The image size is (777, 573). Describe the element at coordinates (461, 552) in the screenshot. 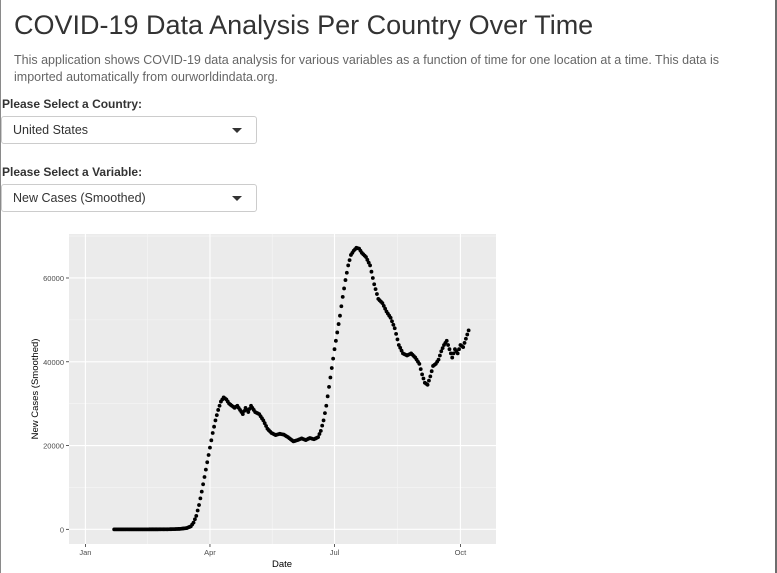

I see `x-tick-label: Oct` at that location.